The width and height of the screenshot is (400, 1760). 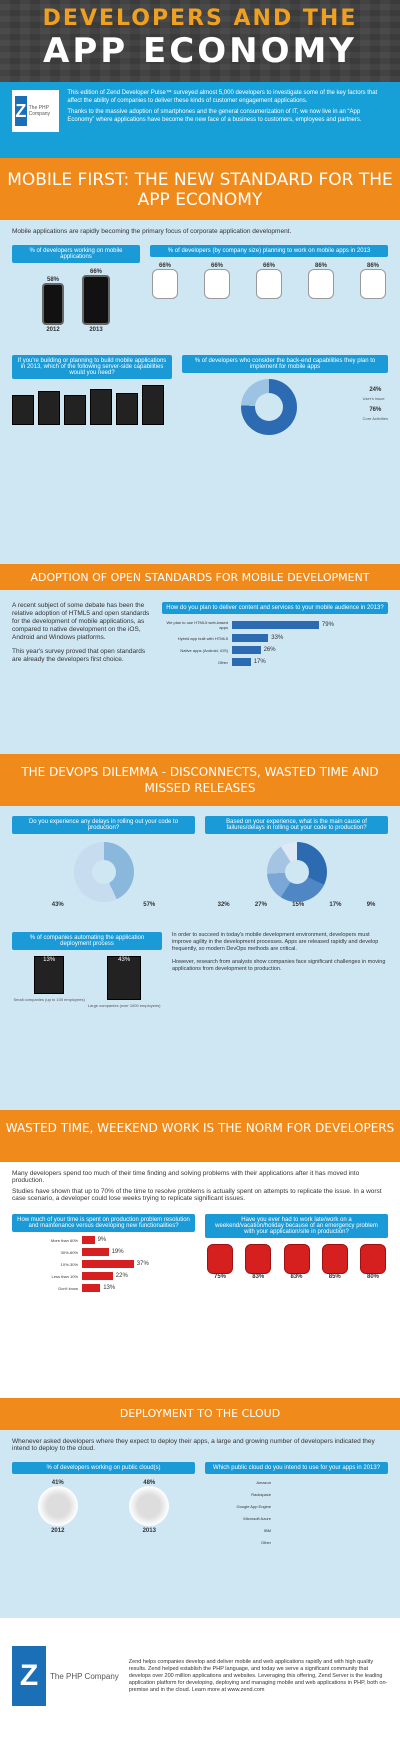 I want to click on red-robot-pct: 80%, so click(x=372, y=1277).